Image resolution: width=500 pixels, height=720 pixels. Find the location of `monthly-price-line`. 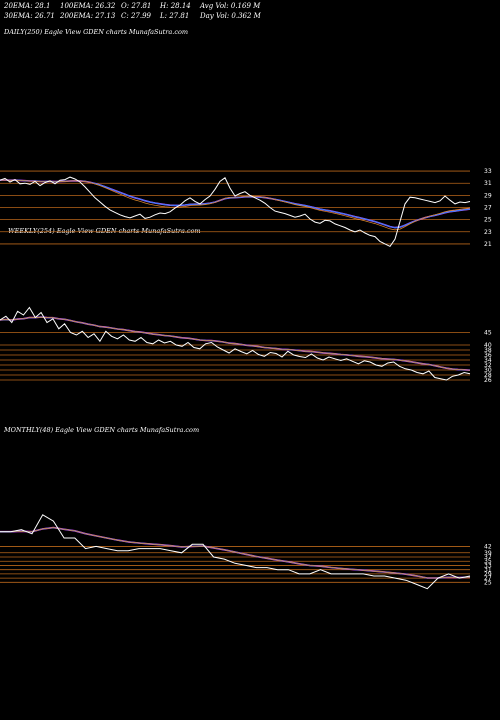

monthly-price-line is located at coordinates (235, 552).